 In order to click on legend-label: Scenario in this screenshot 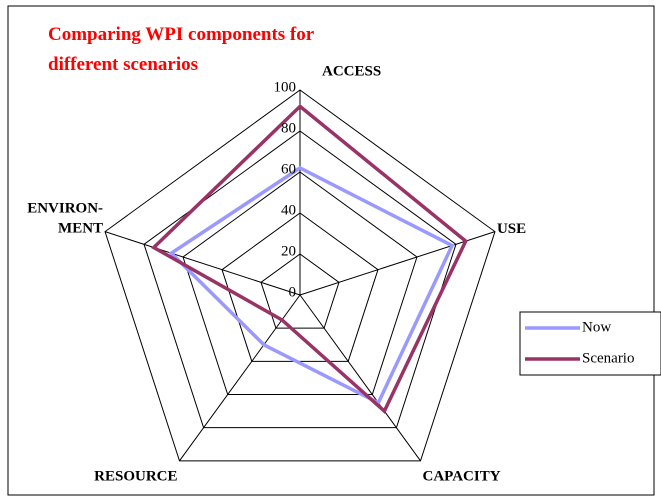, I will do `click(608, 358)`.